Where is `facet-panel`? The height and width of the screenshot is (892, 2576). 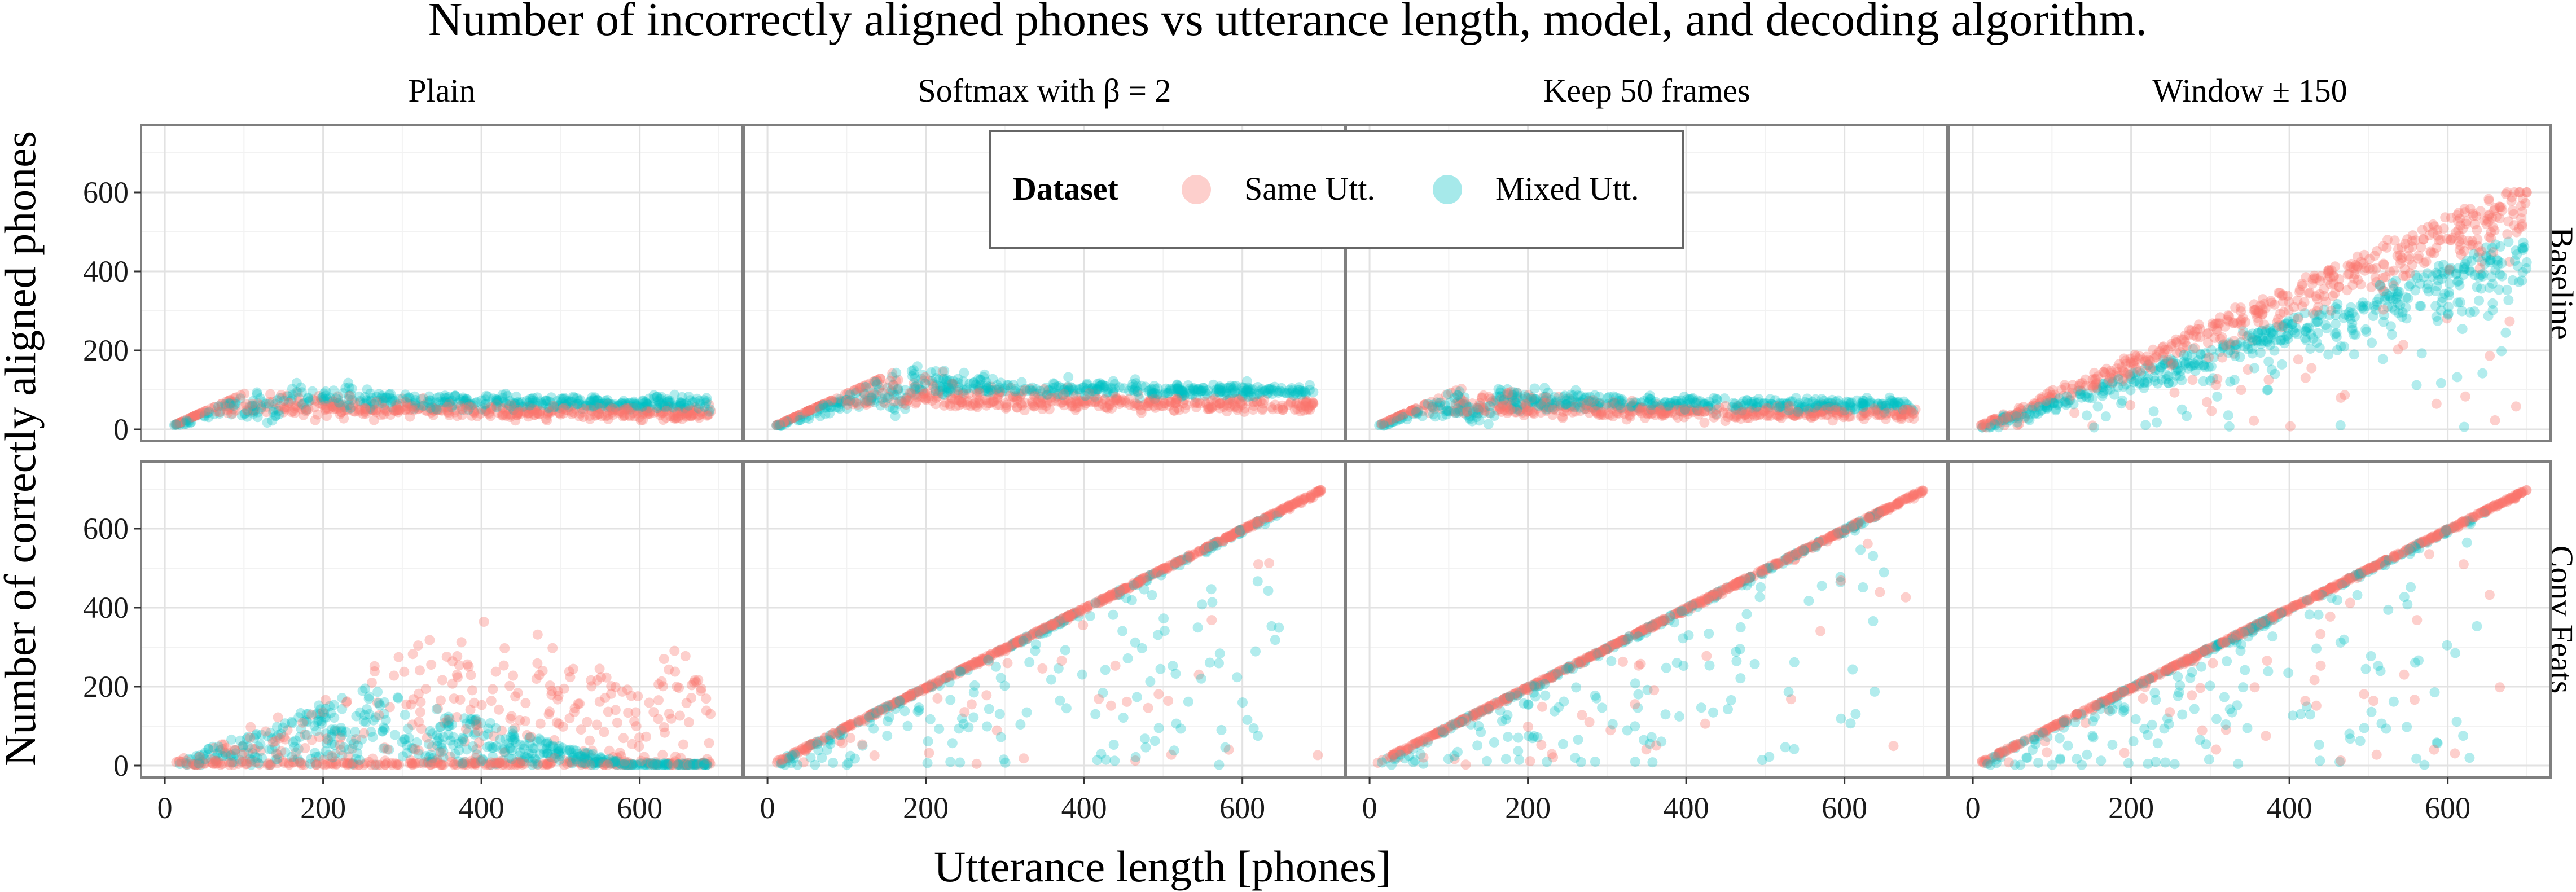 facet-panel is located at coordinates (2250, 283).